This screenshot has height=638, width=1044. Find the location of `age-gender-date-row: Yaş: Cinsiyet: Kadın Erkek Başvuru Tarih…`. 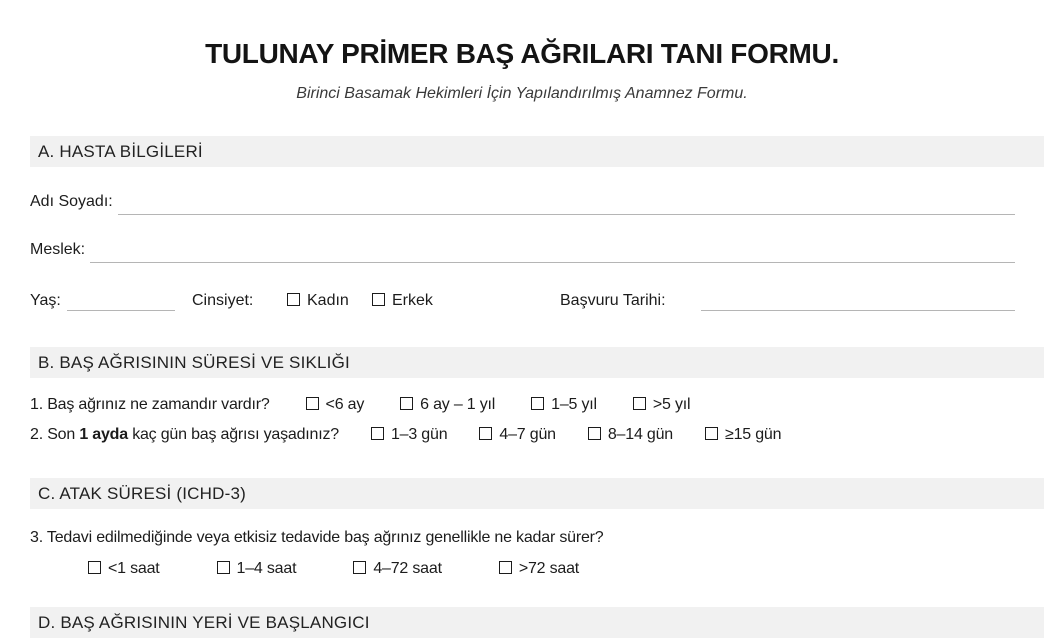

age-gender-date-row: Yaş: Cinsiyet: Kadın Erkek Başvuru Tarih… is located at coordinates (522, 300).